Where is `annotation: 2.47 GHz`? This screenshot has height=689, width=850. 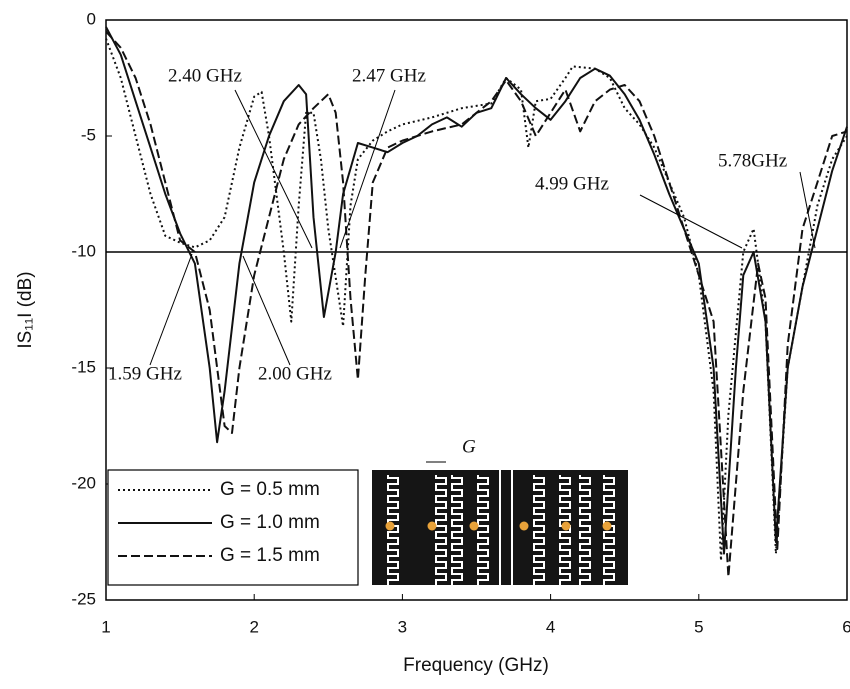
annotation: 2.47 GHz is located at coordinates (389, 75).